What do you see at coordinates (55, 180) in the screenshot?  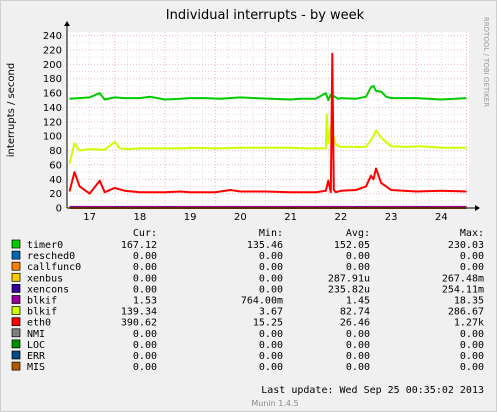 I see `y-tick-label: 40` at bounding box center [55, 180].